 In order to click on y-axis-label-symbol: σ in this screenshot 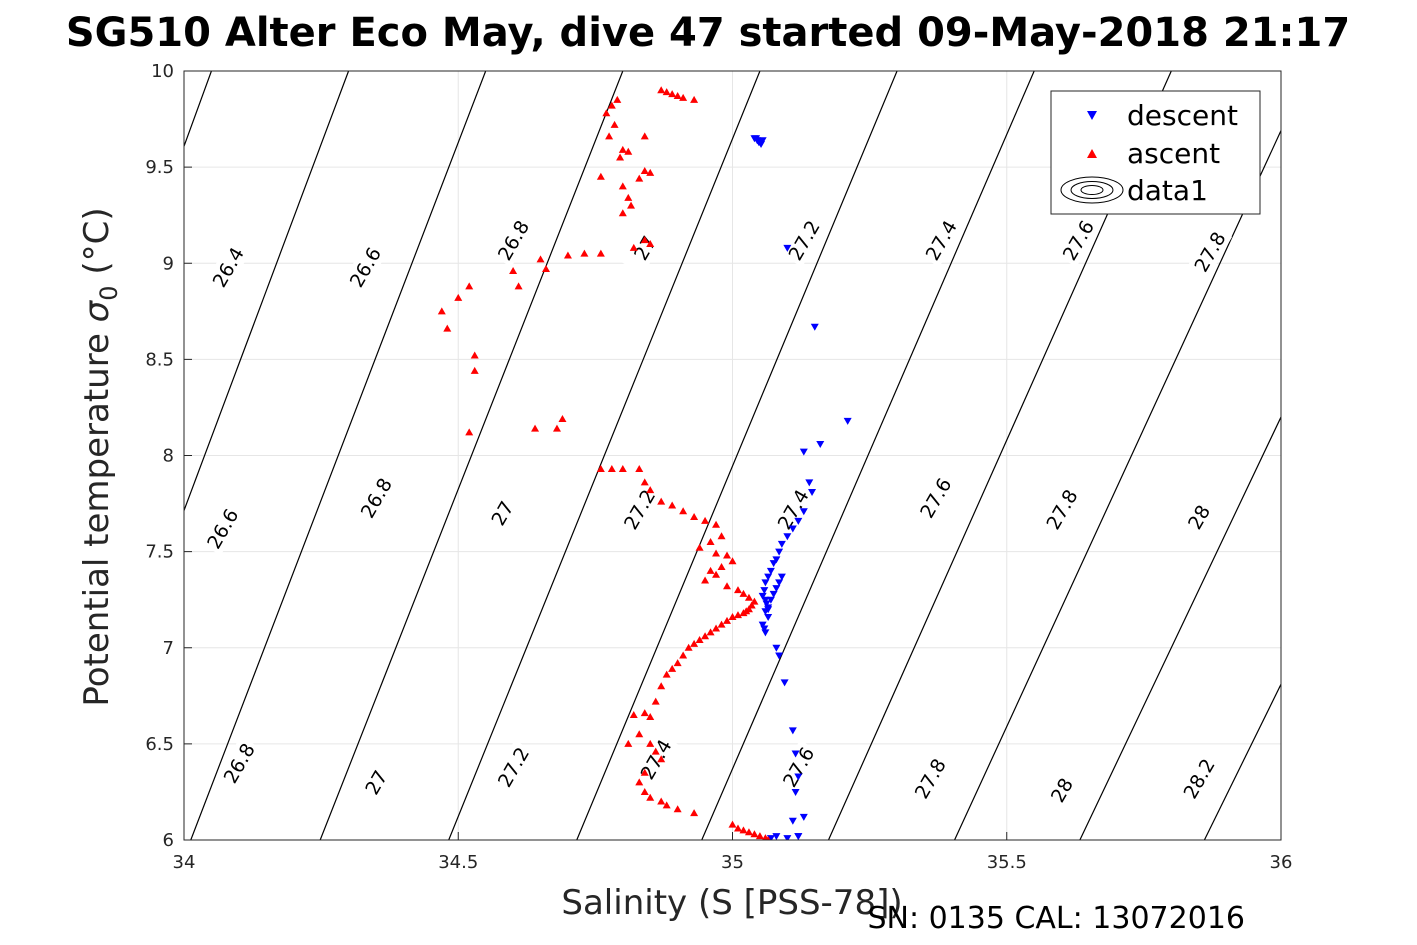, I will do `click(97, 310)`.